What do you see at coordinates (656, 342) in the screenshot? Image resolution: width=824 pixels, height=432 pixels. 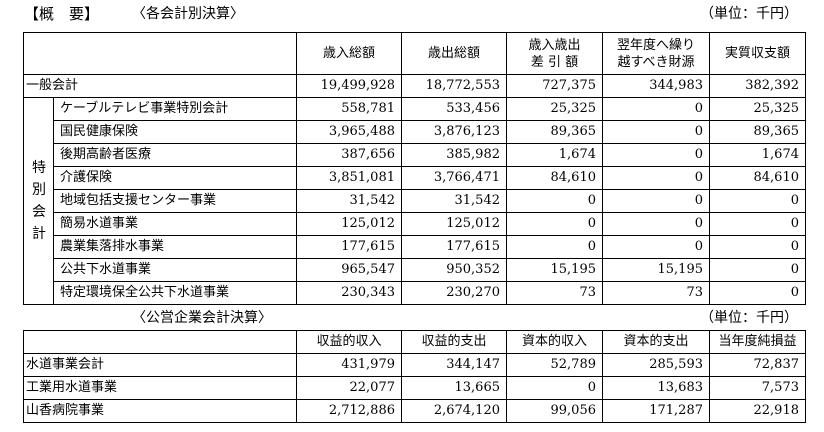 I see `column-header: 資本的支出` at bounding box center [656, 342].